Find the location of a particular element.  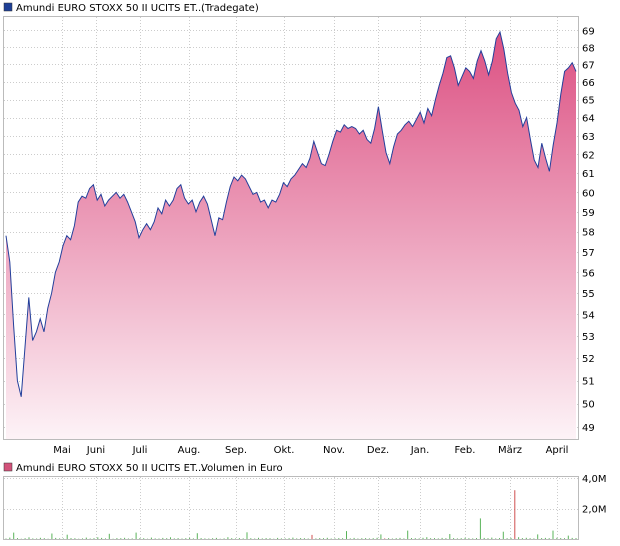

volume-legend-swatch is located at coordinates (8, 467).